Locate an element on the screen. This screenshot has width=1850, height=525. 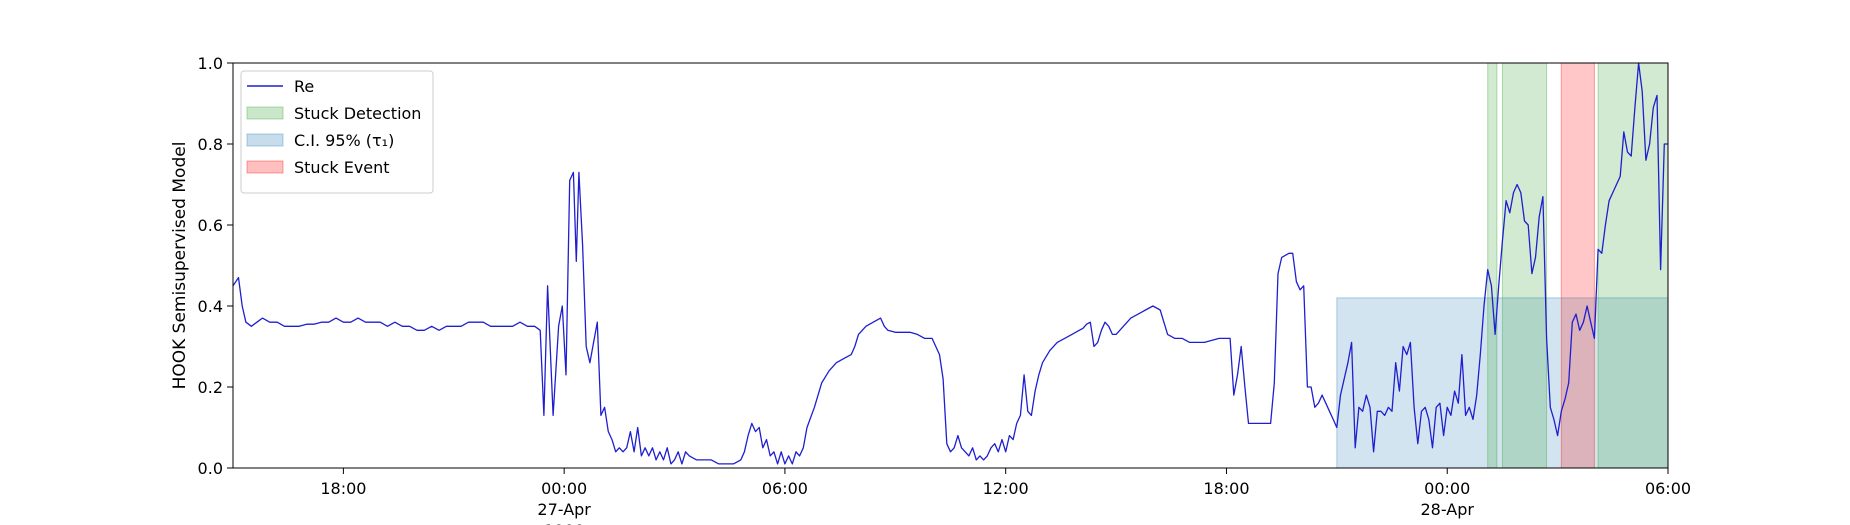
y-tick-label: 1.0 is located at coordinates (210, 63).